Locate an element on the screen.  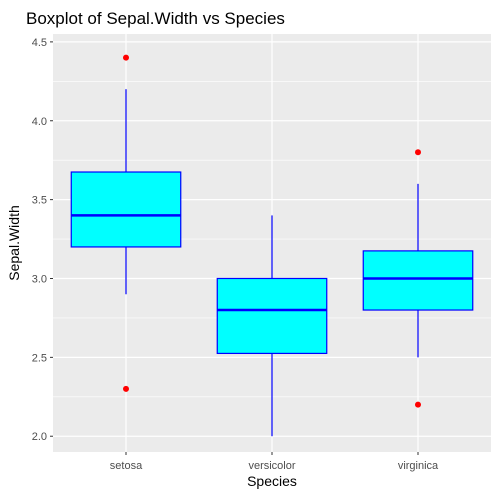
y-axis-title: Sepal.Width is located at coordinates (14, 242).